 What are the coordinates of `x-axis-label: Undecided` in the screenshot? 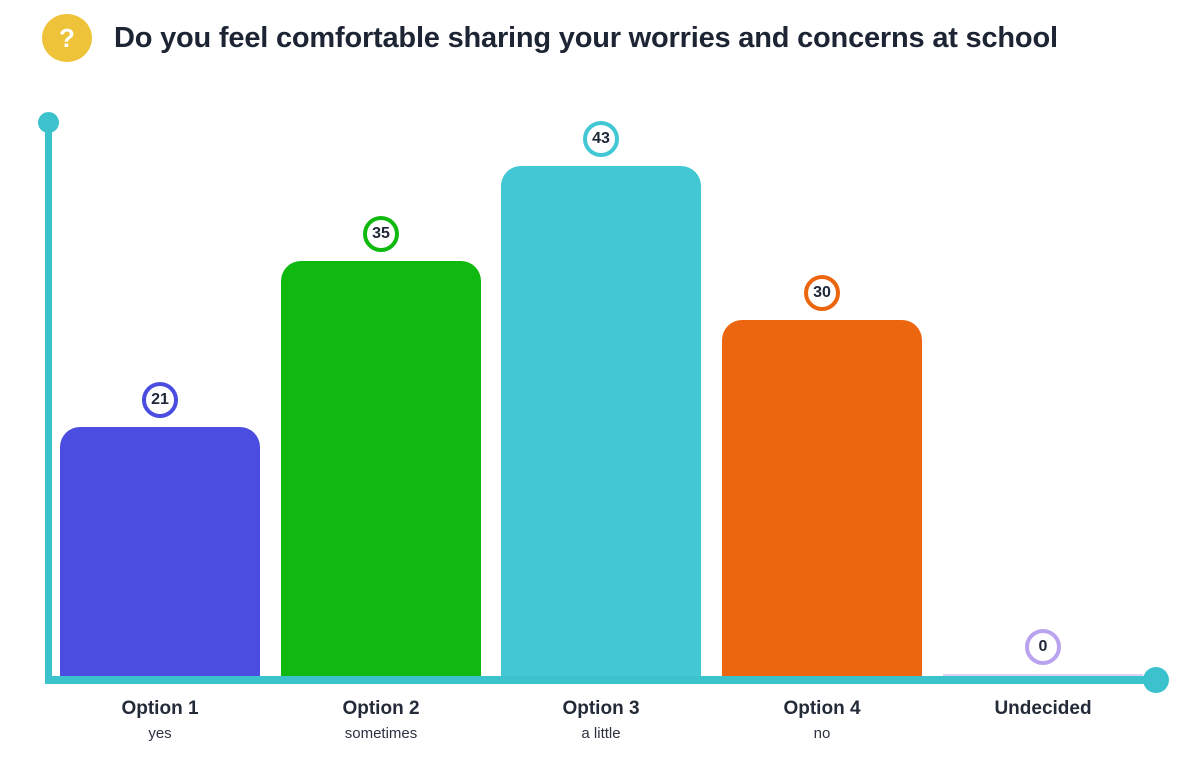 It's located at (1043, 709).